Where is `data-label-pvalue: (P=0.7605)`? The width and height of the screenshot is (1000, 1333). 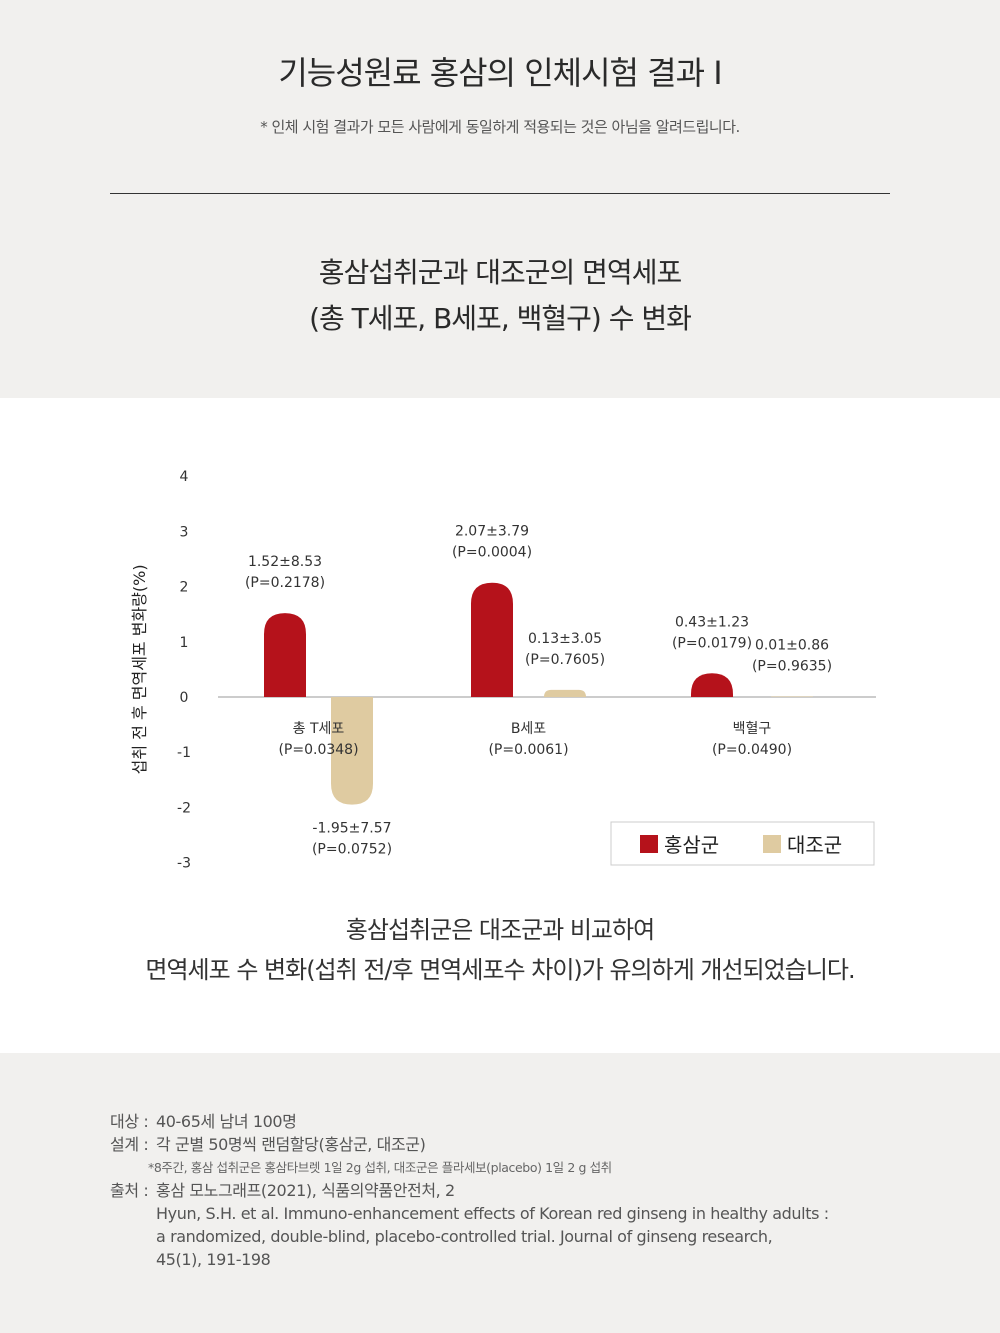
data-label-pvalue: (P=0.7605) is located at coordinates (565, 660).